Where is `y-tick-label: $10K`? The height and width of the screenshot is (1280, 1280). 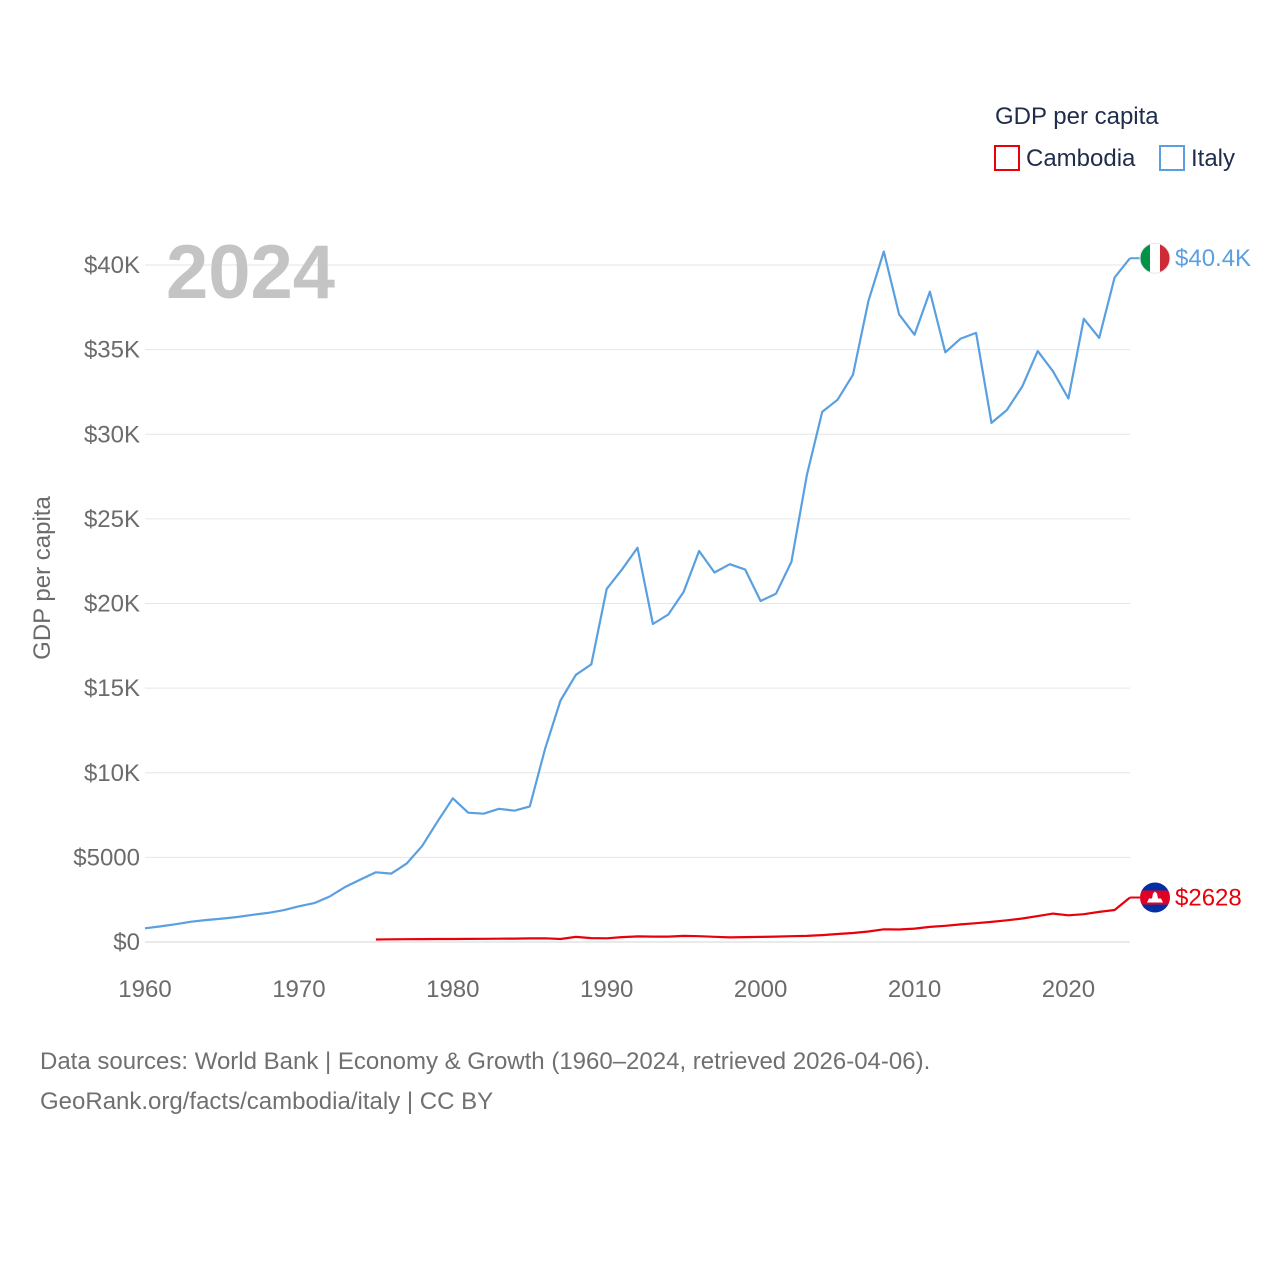 y-tick-label: $10K is located at coordinates (112, 773).